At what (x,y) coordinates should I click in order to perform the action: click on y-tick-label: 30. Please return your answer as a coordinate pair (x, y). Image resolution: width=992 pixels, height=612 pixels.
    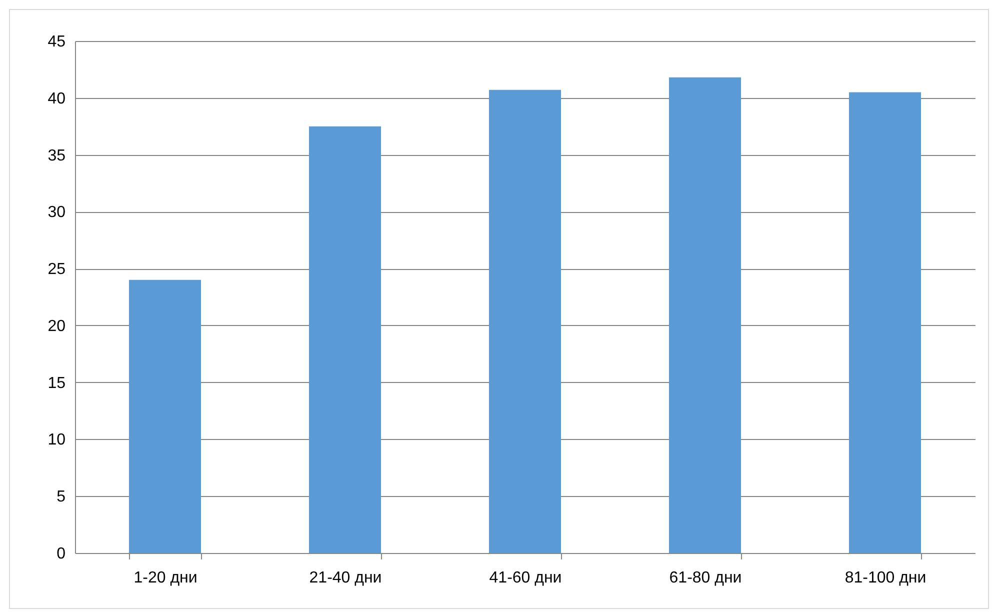
    Looking at the image, I should click on (57, 213).